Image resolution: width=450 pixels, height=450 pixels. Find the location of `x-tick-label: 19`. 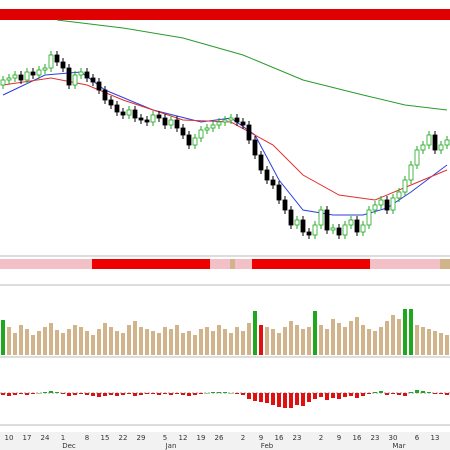

x-tick-label: 19 is located at coordinates (201, 438).